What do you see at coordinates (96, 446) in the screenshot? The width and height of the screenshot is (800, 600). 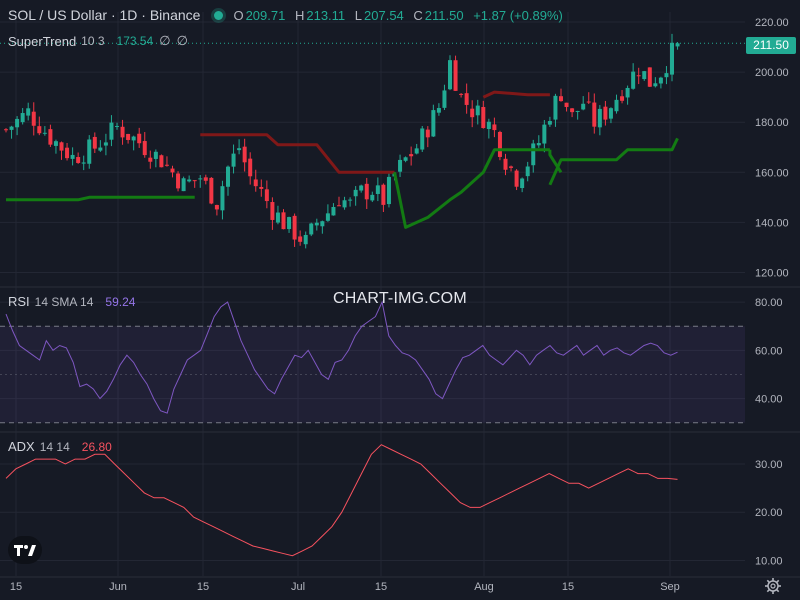 I see `adx-value: 26.80` at bounding box center [96, 446].